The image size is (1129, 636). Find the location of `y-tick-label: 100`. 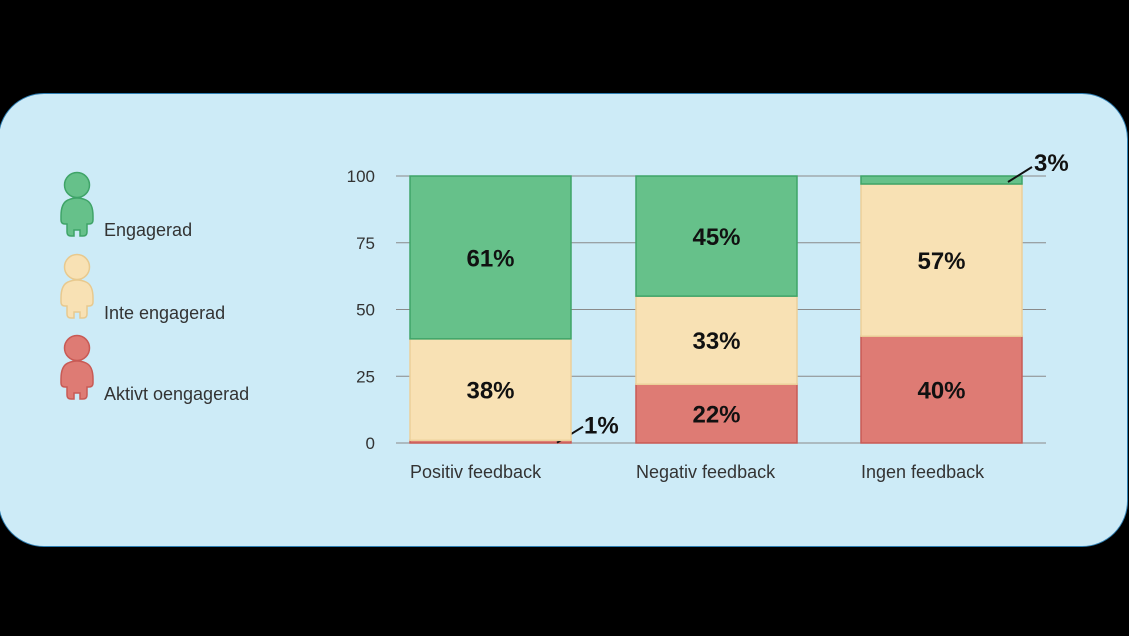

y-tick-label: 100 is located at coordinates (361, 176).